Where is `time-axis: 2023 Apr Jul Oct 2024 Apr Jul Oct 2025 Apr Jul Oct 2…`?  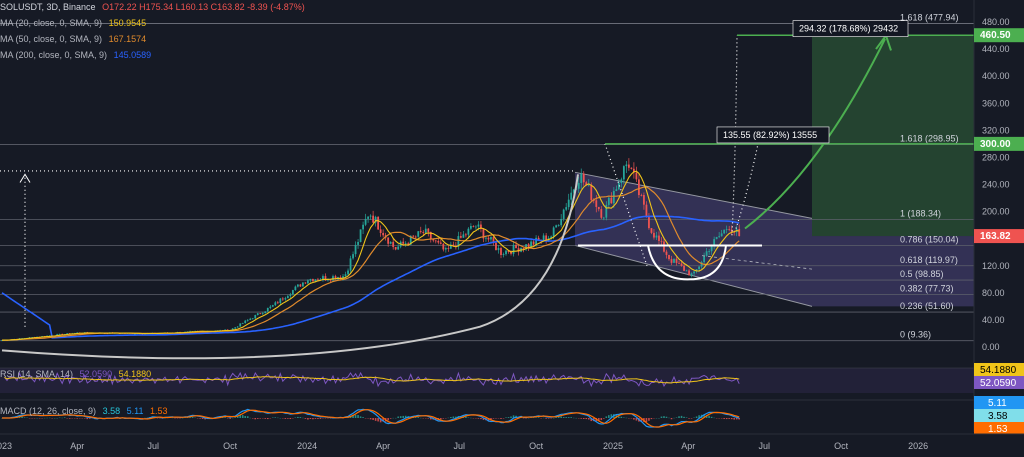
time-axis: 2023 Apr Jul Oct 2024 Apr Jul Oct 2025 Apr Jul Oct 2… is located at coordinates (512, 442).